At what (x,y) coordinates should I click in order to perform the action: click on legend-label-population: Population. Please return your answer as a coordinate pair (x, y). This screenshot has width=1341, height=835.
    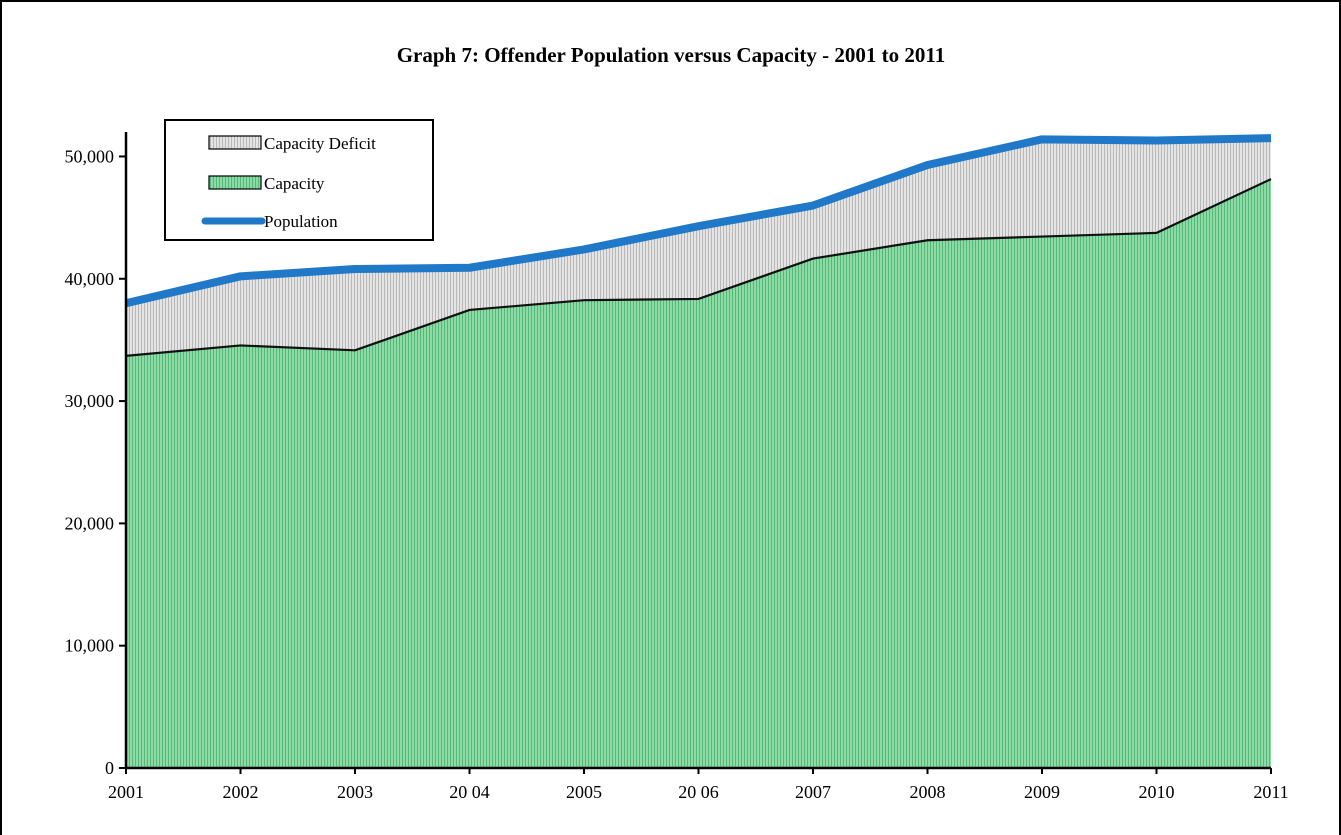
    Looking at the image, I should click on (301, 221).